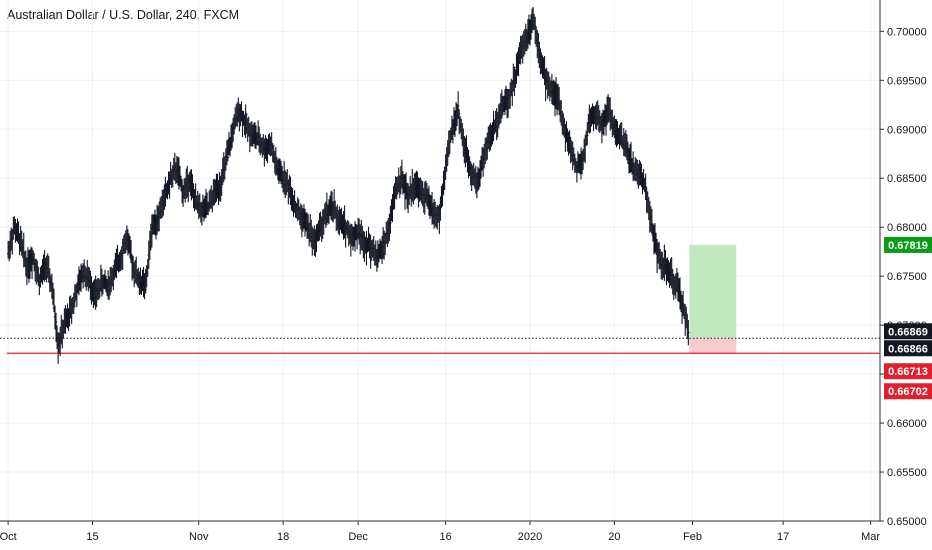 This screenshot has width=932, height=550. Describe the element at coordinates (446, 537) in the screenshot. I see `x-tick-label: 16` at that location.